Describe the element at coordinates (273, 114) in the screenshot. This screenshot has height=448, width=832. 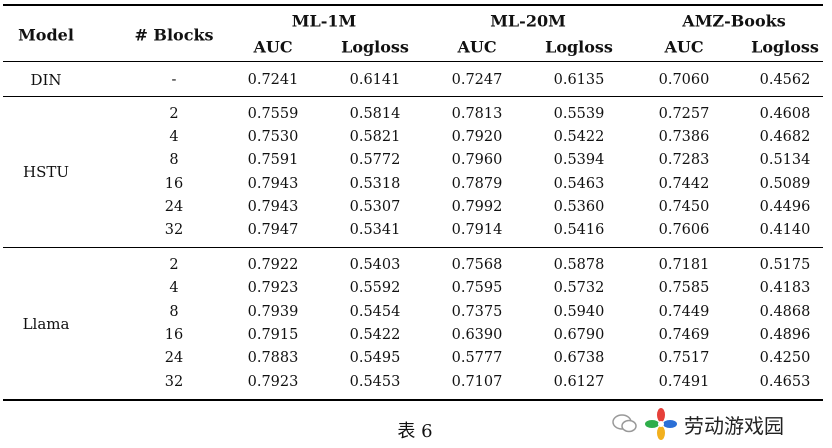
I see `metric-value: 0.7559` at that location.